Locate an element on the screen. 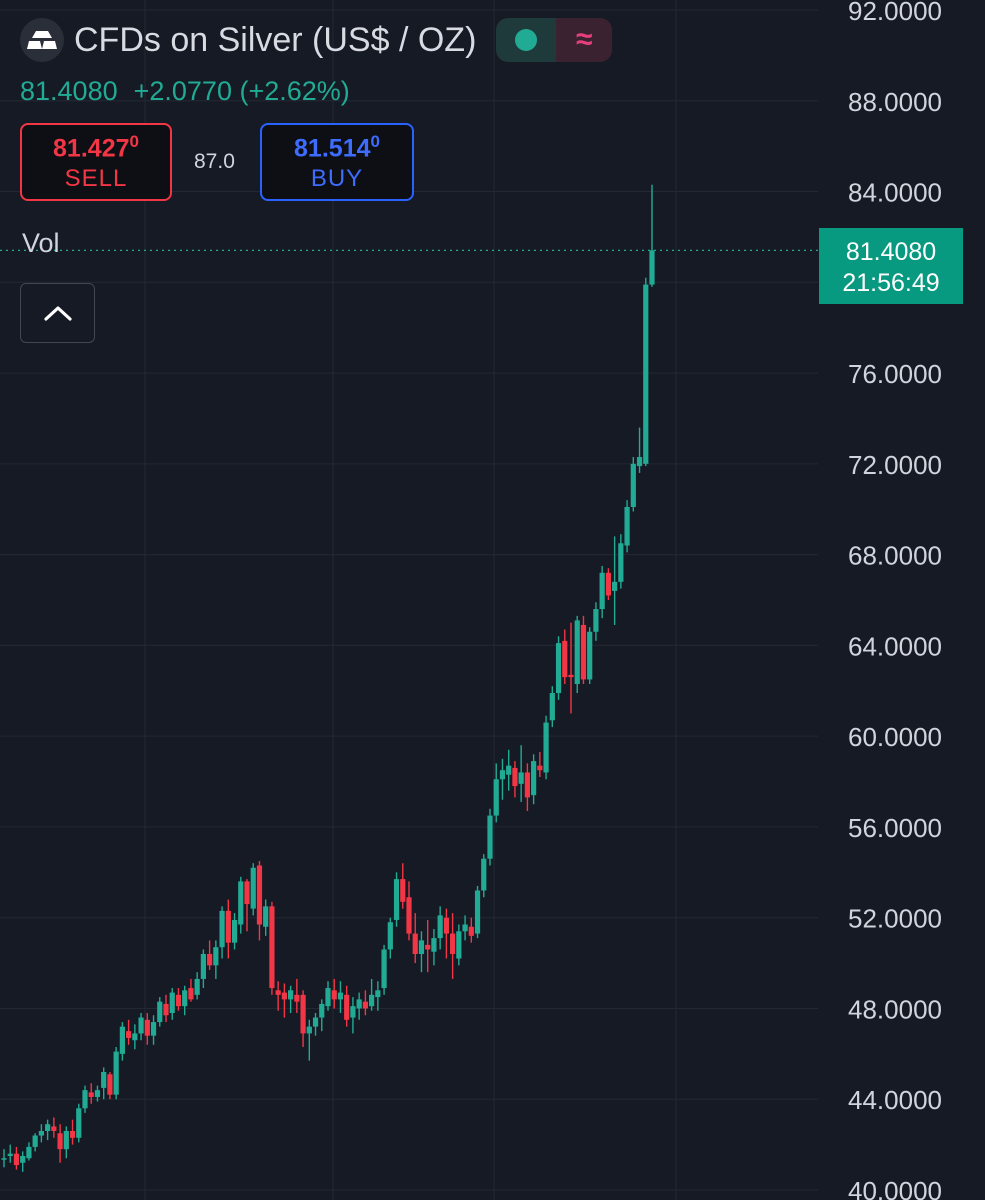 The image size is (985, 1200). symbol-header: CFDs on Silver (US$ / OZ) ≈ is located at coordinates (316, 40).